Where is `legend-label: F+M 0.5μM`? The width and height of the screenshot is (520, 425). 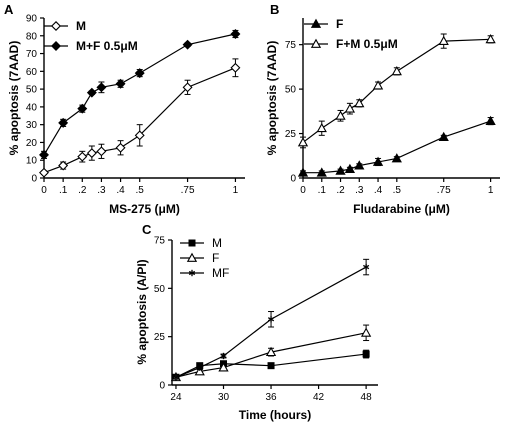
legend-label: F+M 0.5μM is located at coordinates (367, 44).